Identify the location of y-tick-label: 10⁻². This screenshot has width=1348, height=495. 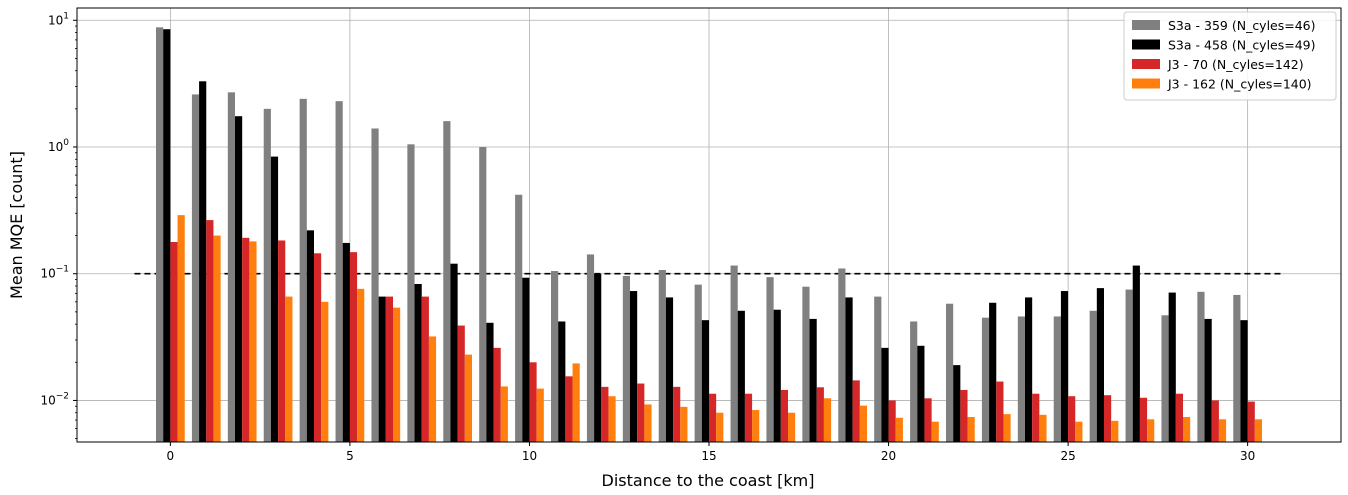
(54, 399).